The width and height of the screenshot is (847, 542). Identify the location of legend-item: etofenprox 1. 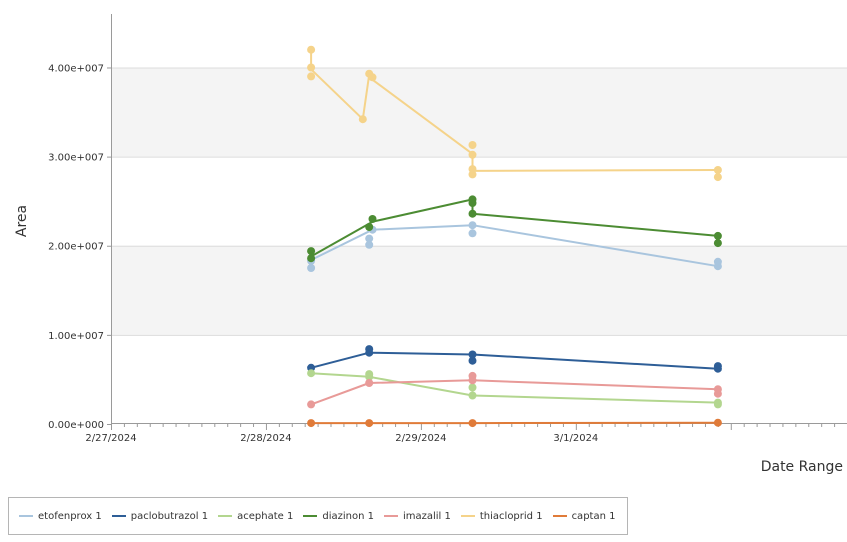
(60, 516).